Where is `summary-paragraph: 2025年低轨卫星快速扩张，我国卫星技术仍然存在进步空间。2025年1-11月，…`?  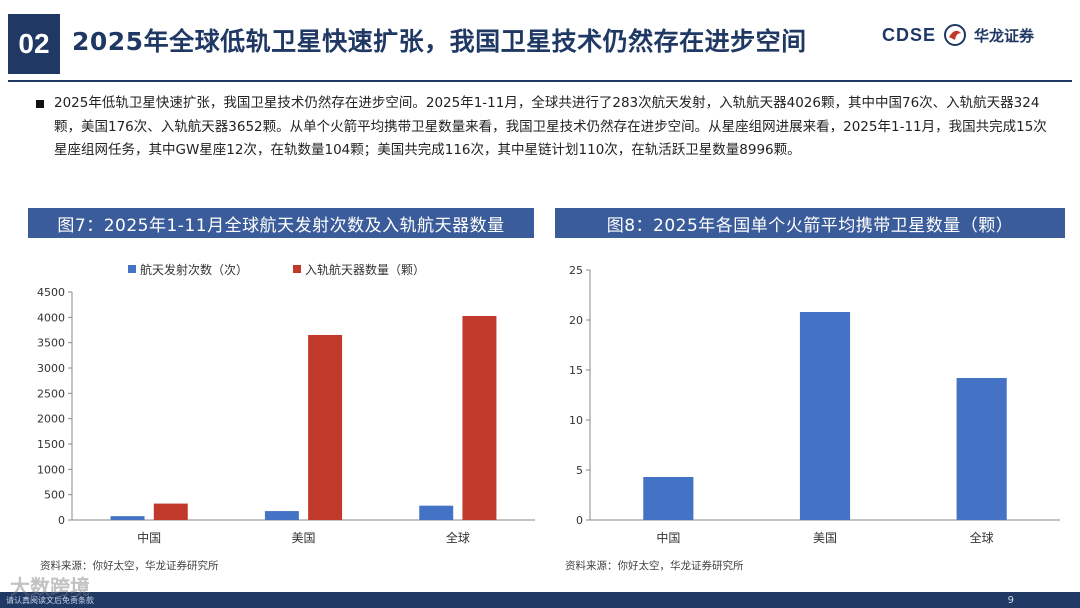
summary-paragraph: 2025年低轨卫星快速扩张，我国卫星技术仍然存在进步空间。2025年1-11月，… is located at coordinates (550, 126).